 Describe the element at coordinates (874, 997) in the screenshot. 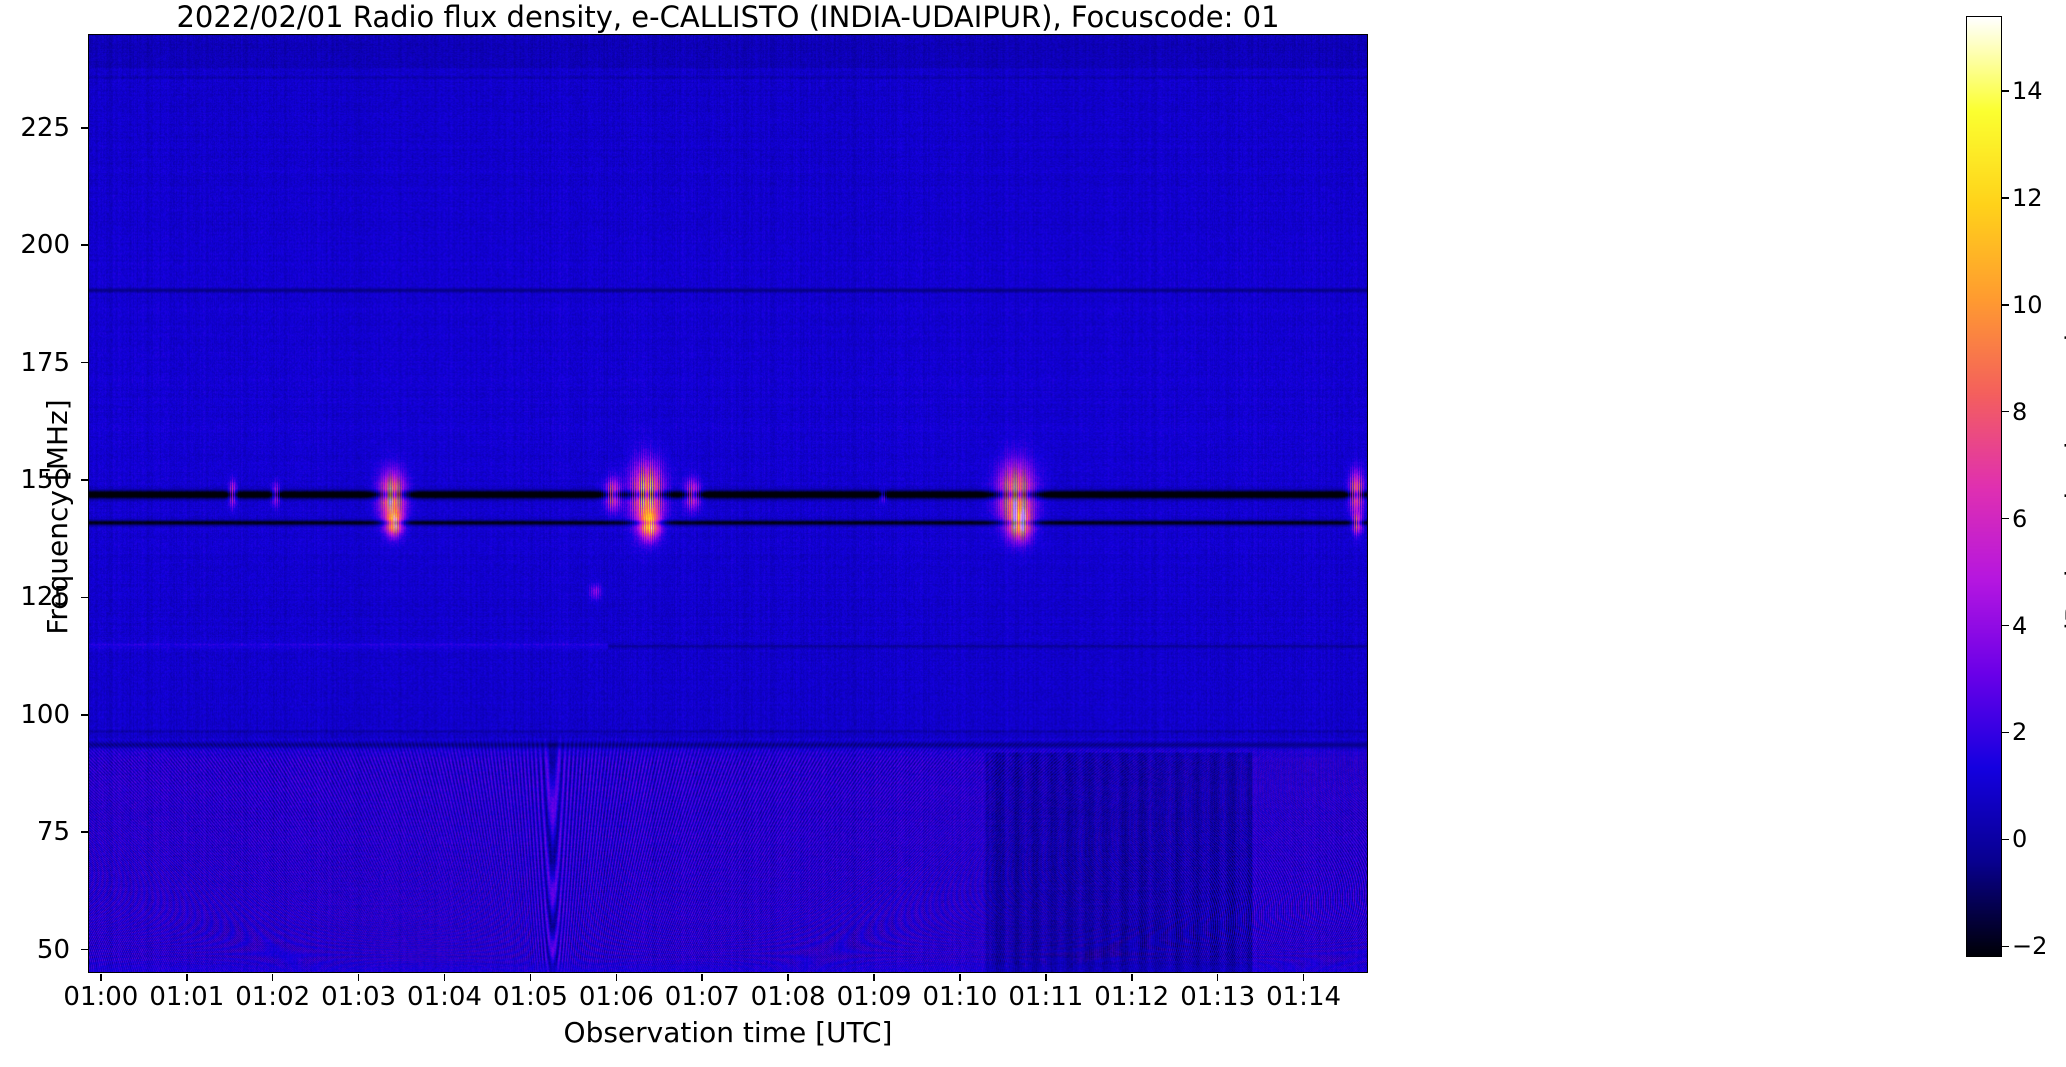

I see `x-tick-label: 01:09` at that location.